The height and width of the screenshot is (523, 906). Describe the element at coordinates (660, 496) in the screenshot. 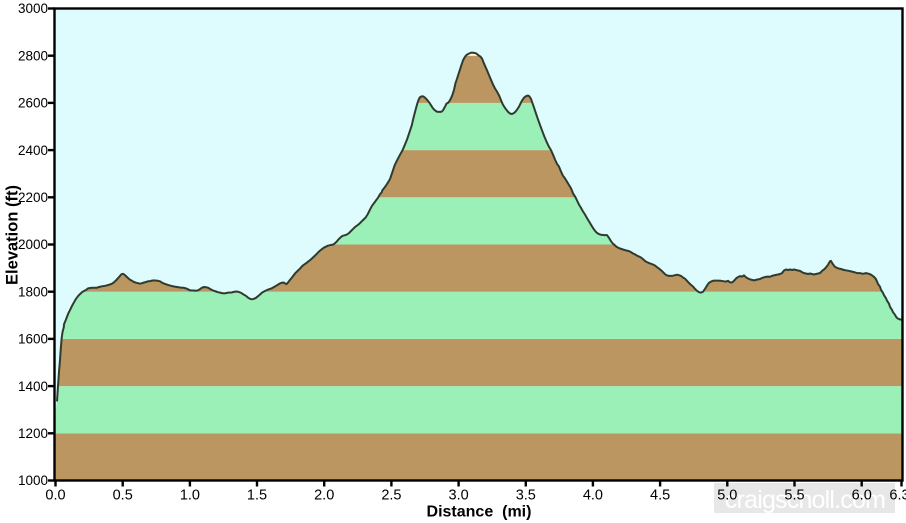

I see `svg-text: 4.5` at that location.